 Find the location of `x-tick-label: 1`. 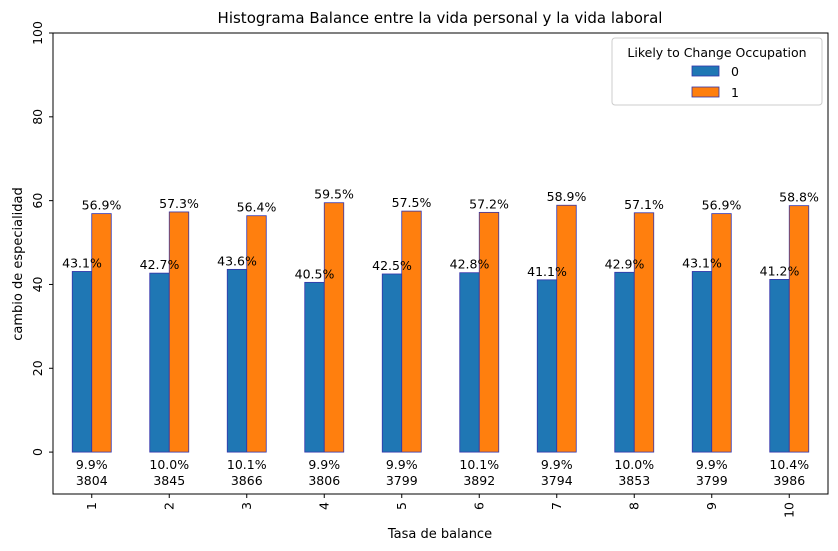

x-tick-label: 1 is located at coordinates (91, 506).